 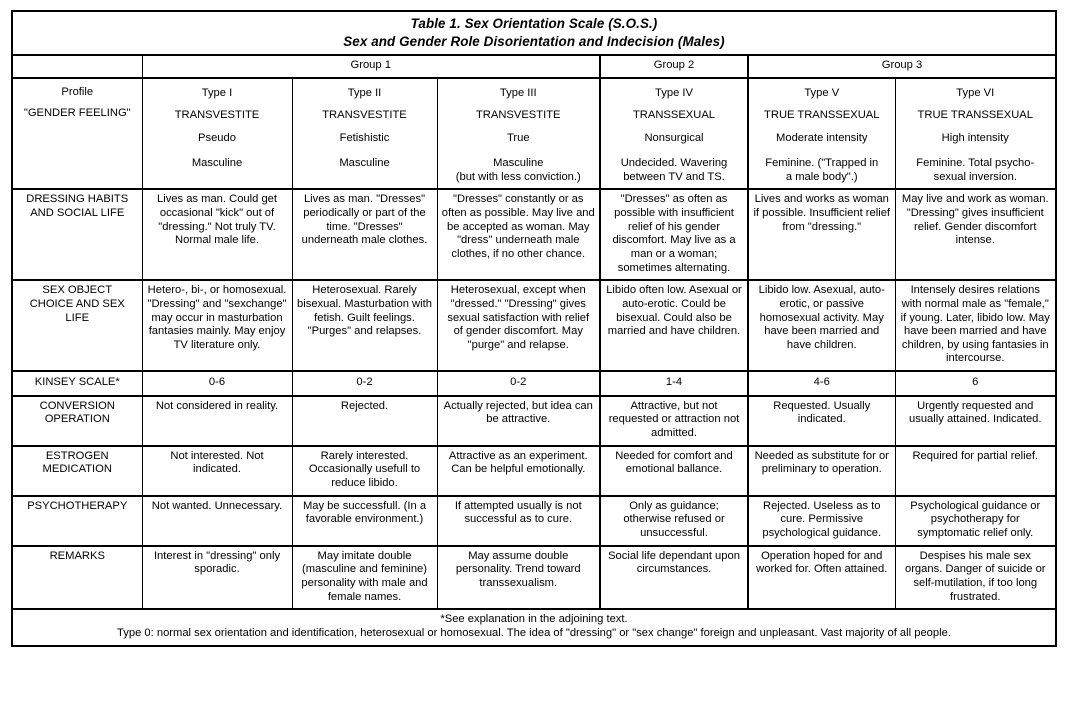 What do you see at coordinates (217, 163) in the screenshot?
I see `profile-note-1: Masculine` at bounding box center [217, 163].